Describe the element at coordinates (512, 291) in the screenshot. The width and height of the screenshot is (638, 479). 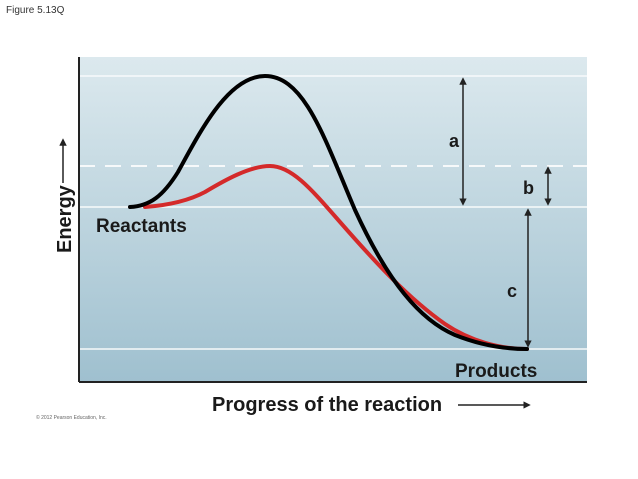
I see `label-c: c` at that location.